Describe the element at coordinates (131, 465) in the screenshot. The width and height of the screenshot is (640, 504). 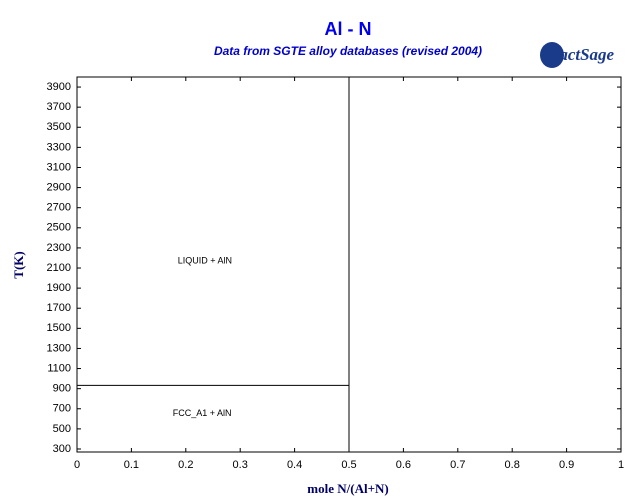
I see `x-tick-label: 0.1` at that location.